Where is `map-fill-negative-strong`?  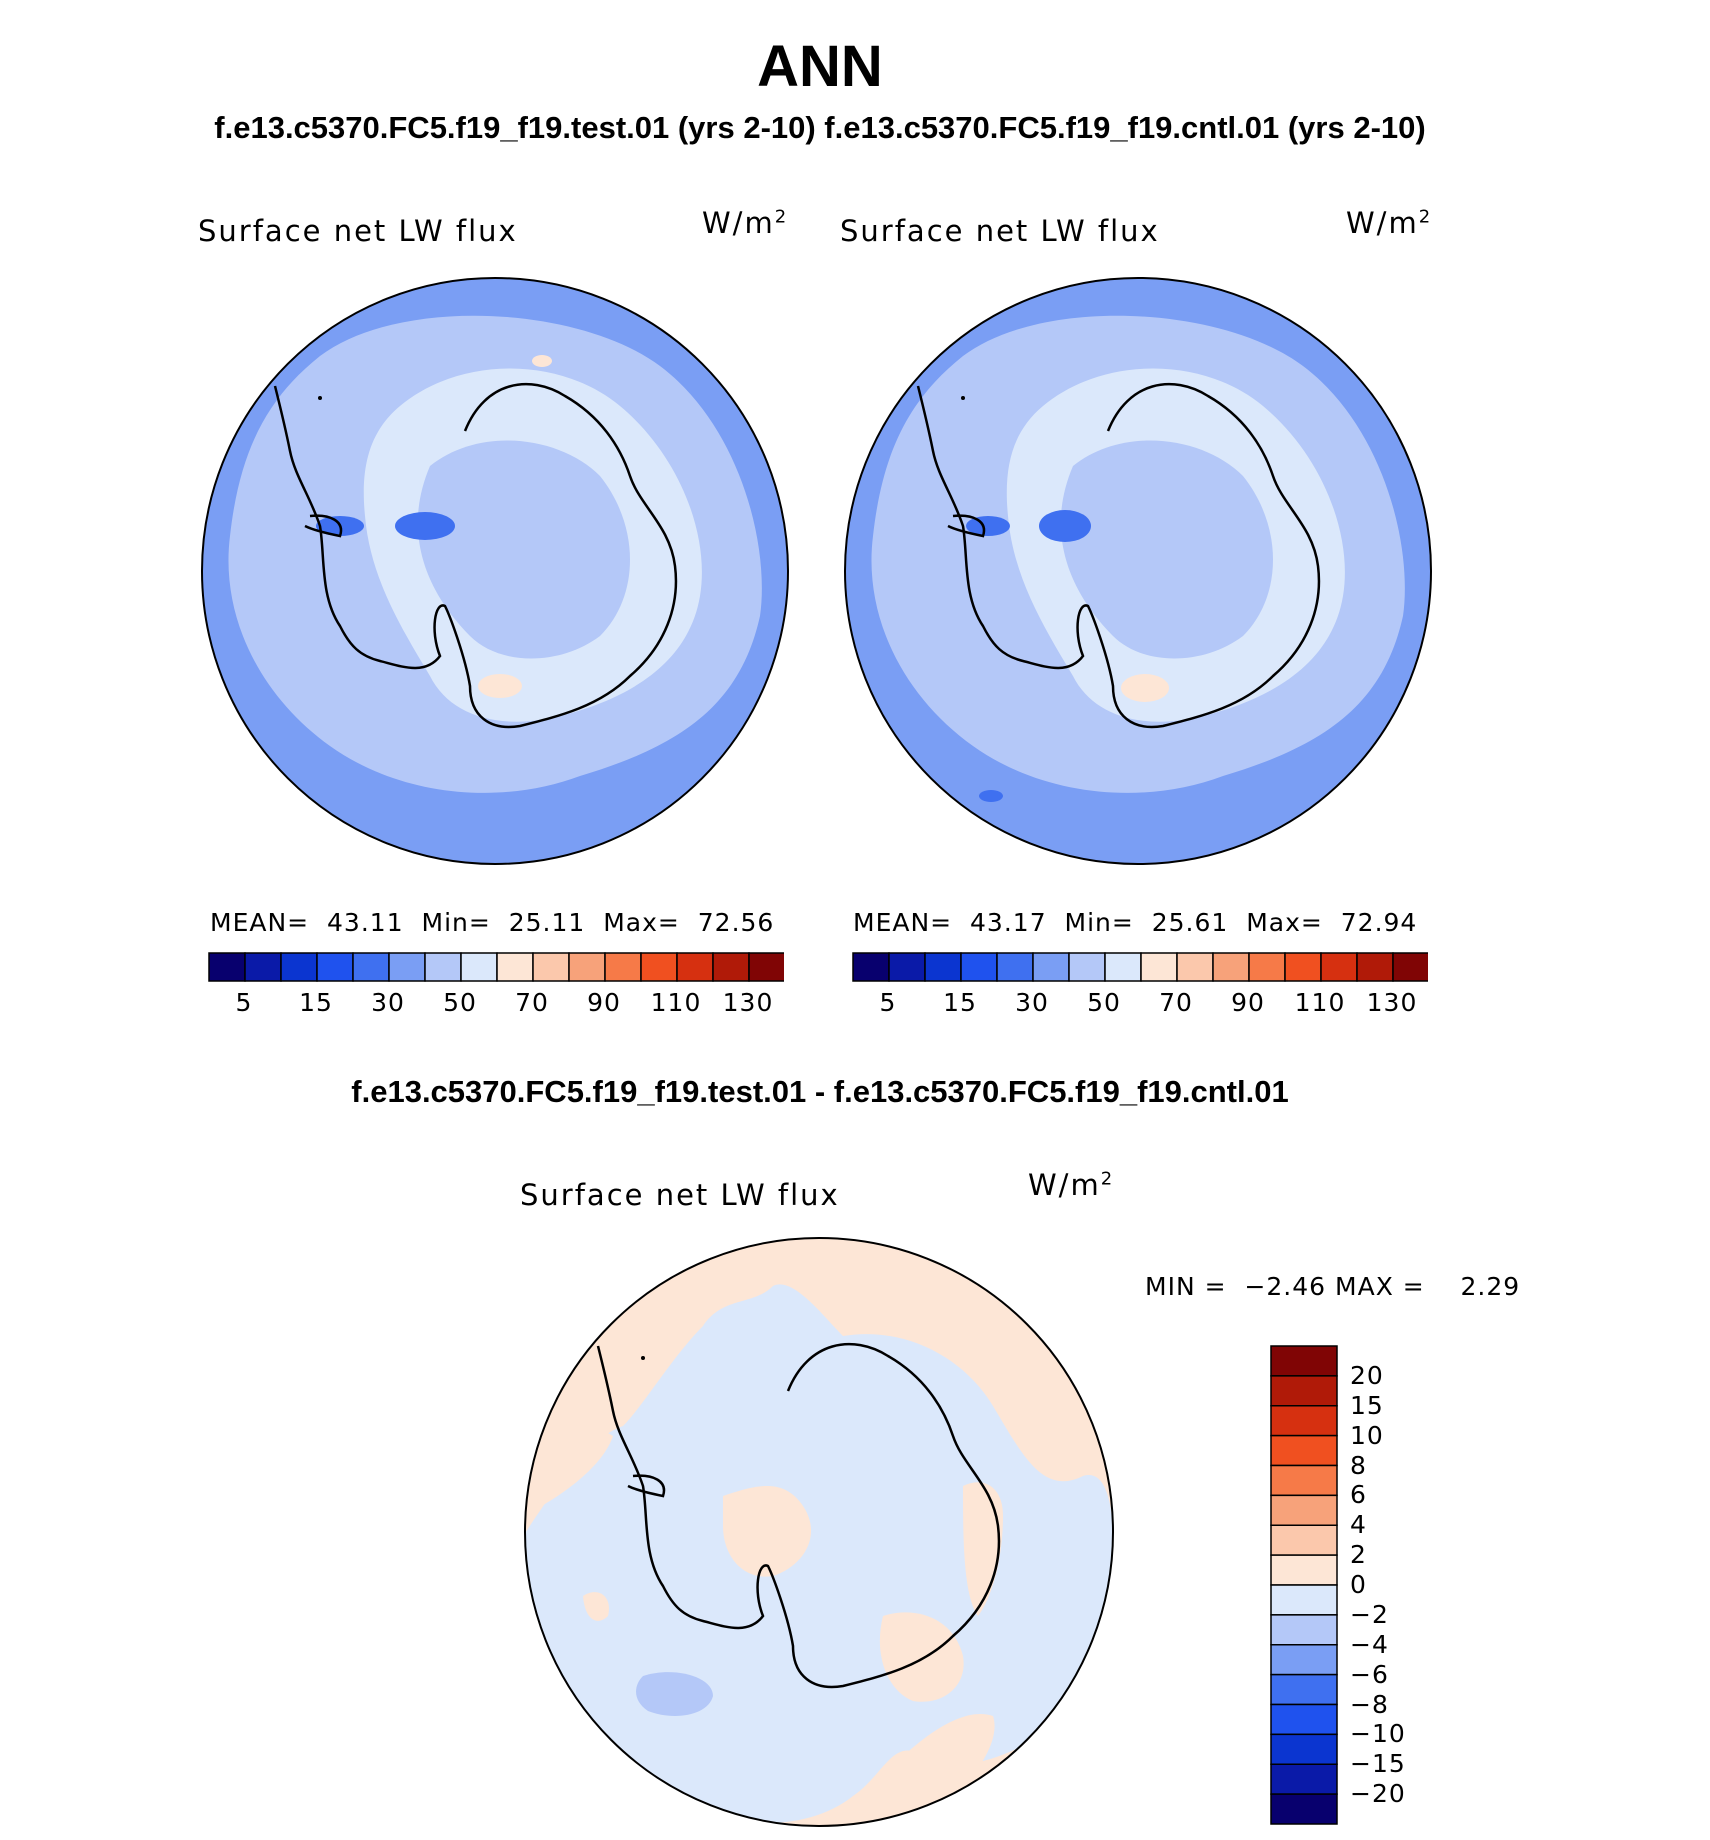
map-fill-negative-strong is located at coordinates (674, 1694).